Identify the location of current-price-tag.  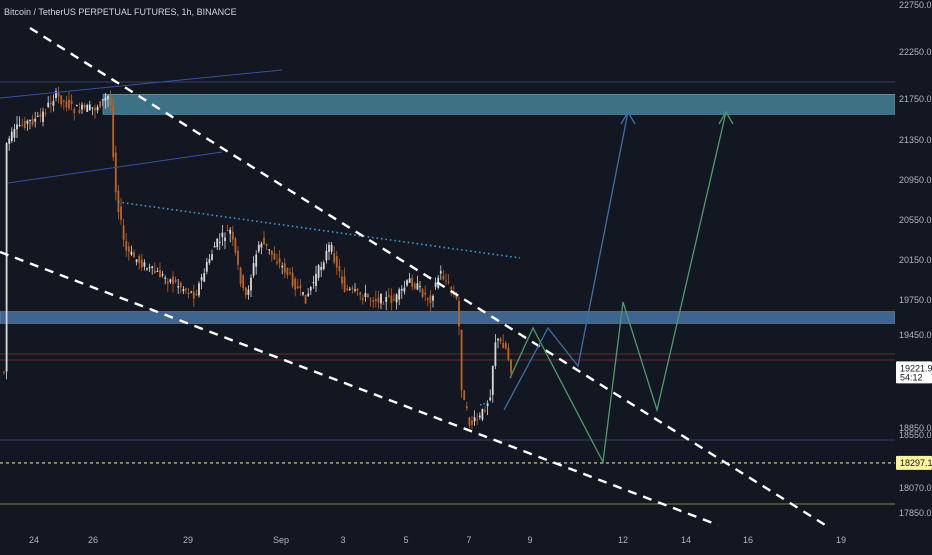
(914, 372).